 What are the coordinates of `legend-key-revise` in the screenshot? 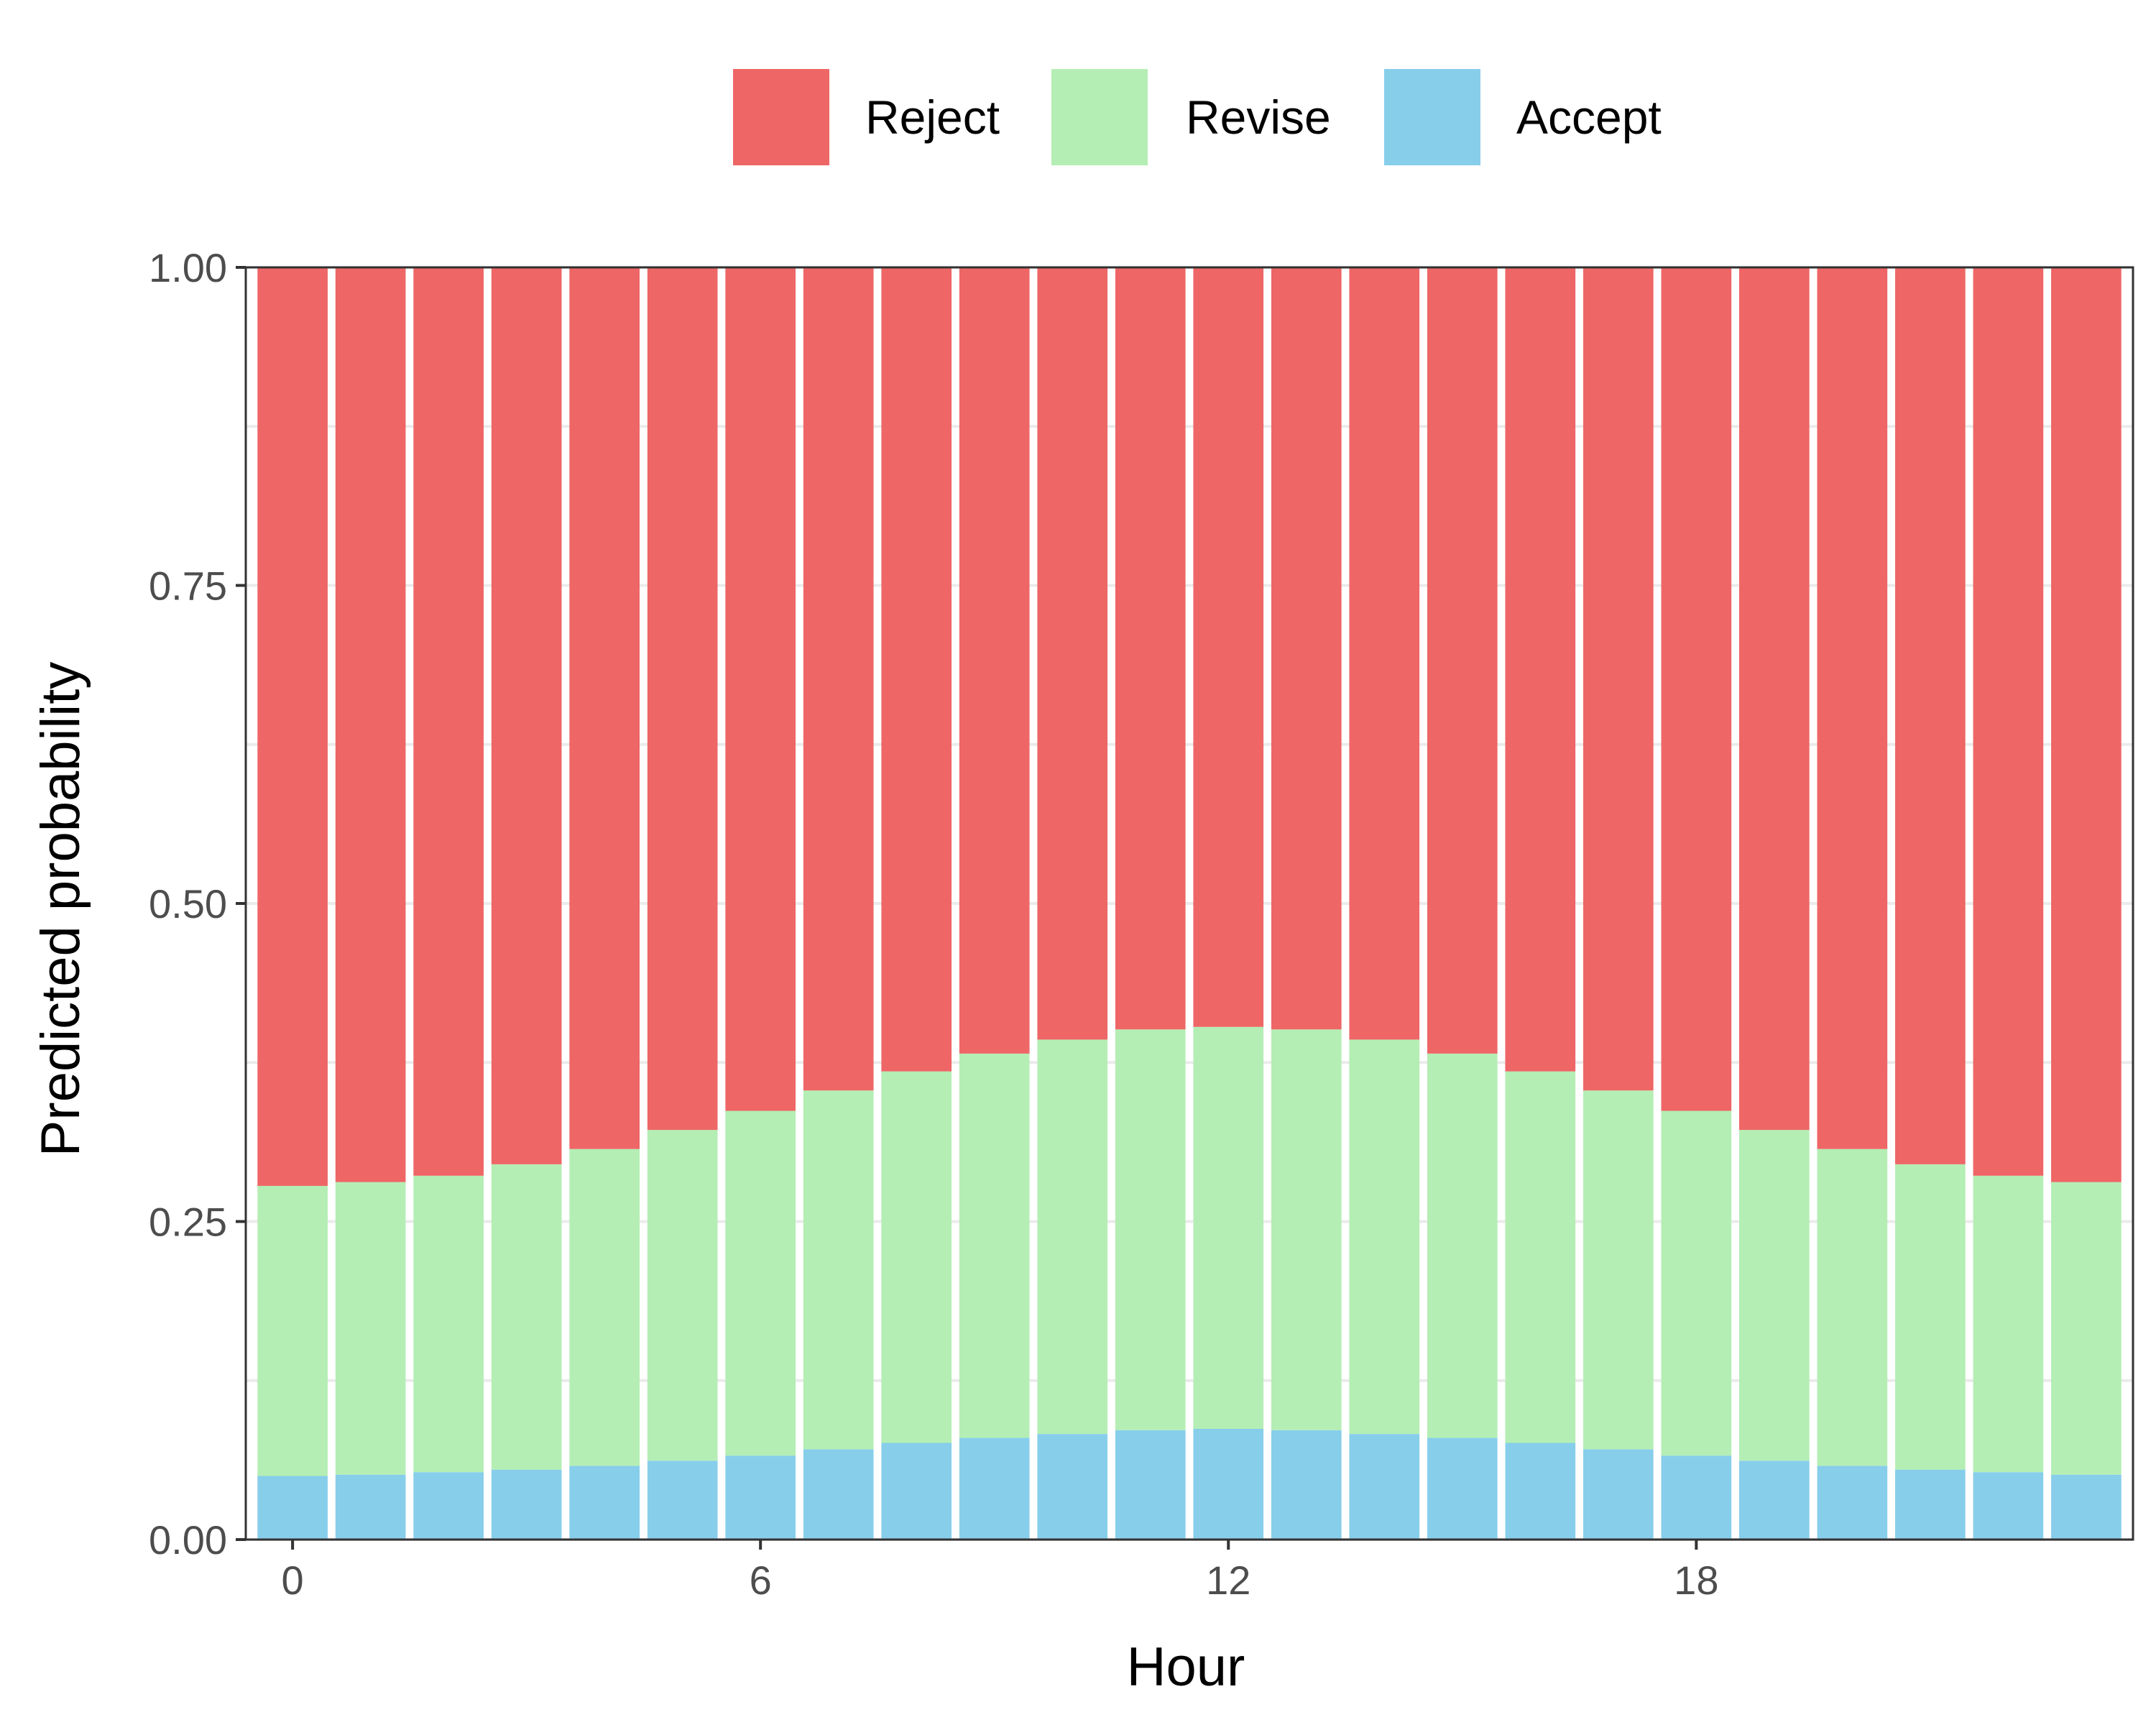 It's located at (1099, 117).